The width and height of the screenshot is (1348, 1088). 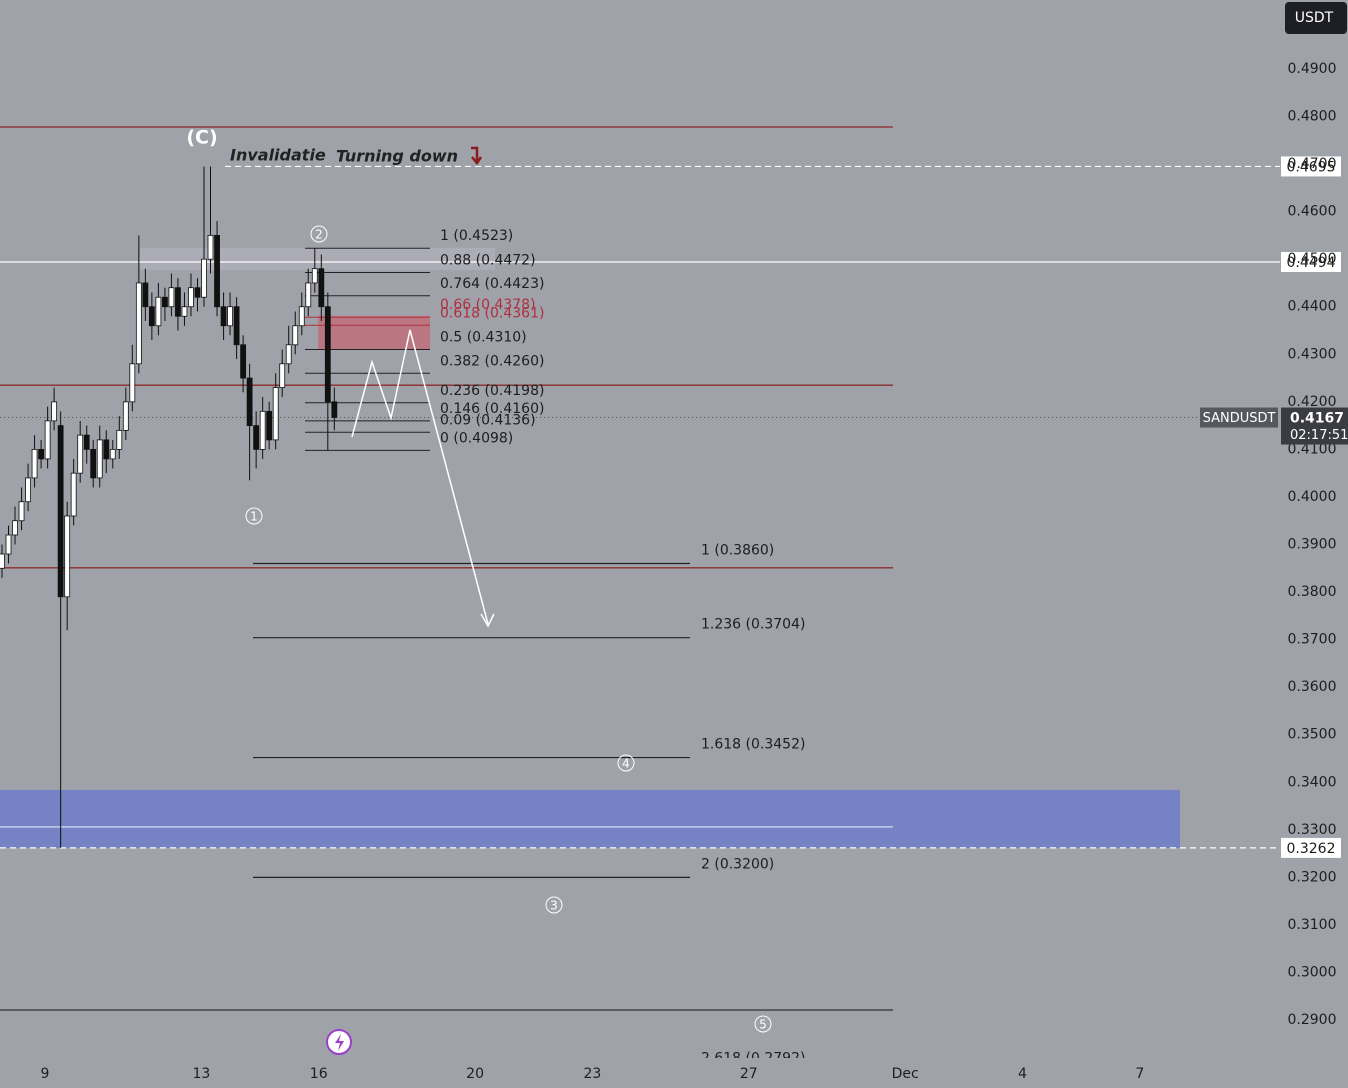 What do you see at coordinates (420, 477) in the screenshot?
I see `projection-arrow` at bounding box center [420, 477].